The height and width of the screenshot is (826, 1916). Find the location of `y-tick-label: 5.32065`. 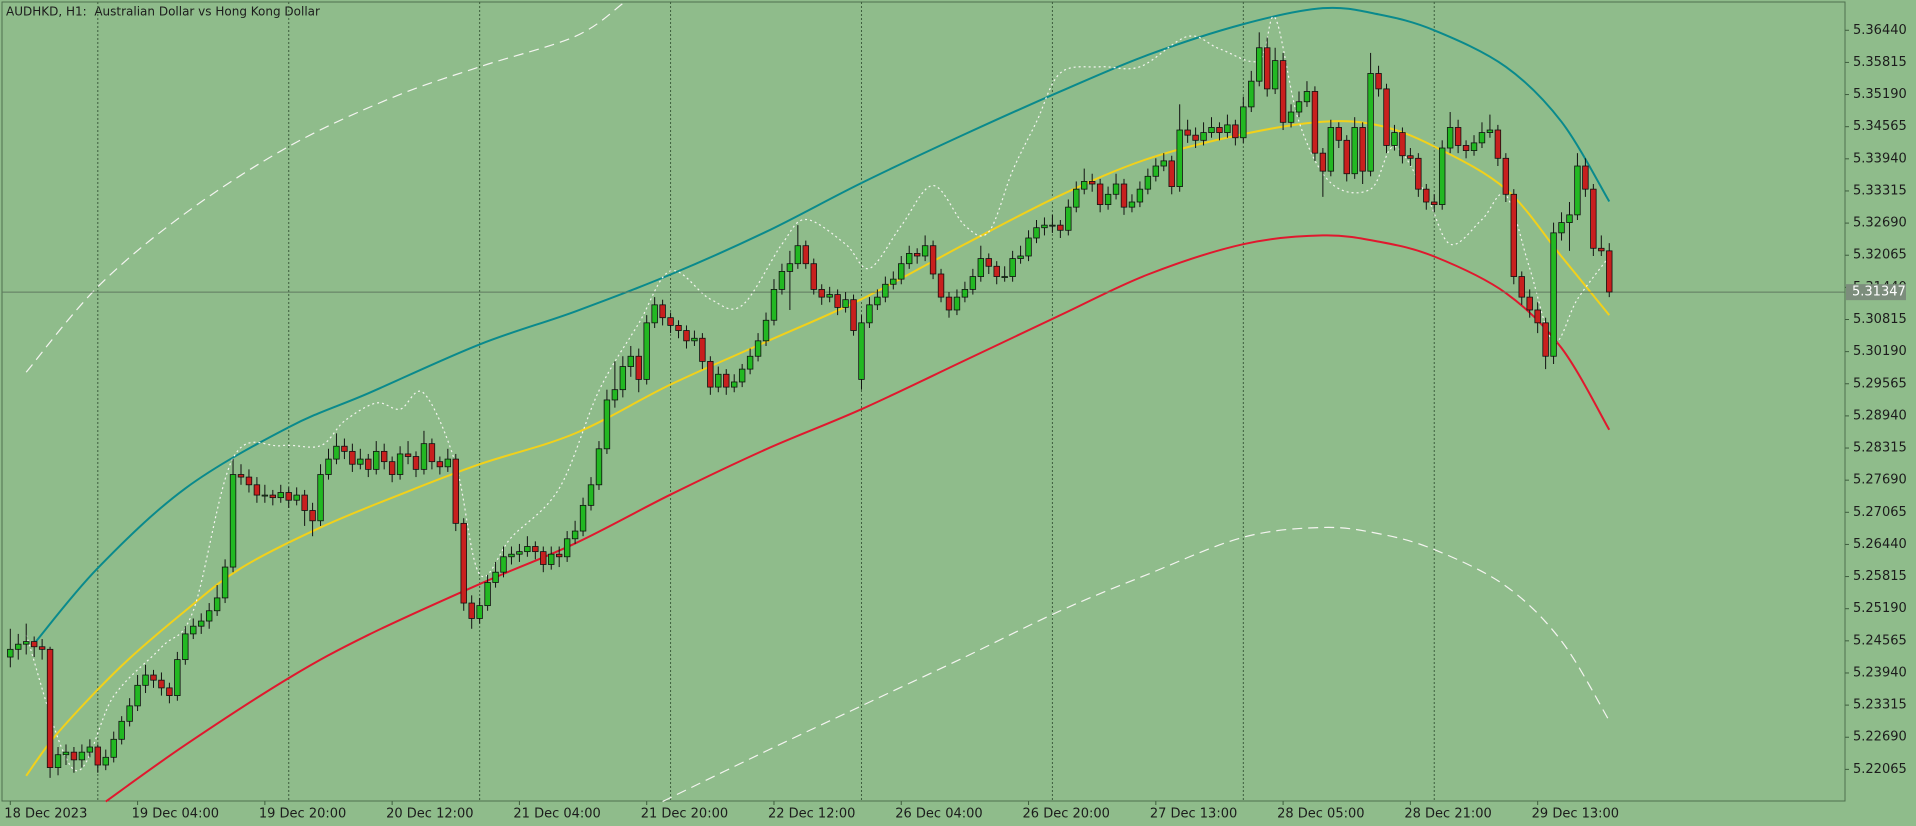

y-tick-label: 5.32065 is located at coordinates (1880, 255).